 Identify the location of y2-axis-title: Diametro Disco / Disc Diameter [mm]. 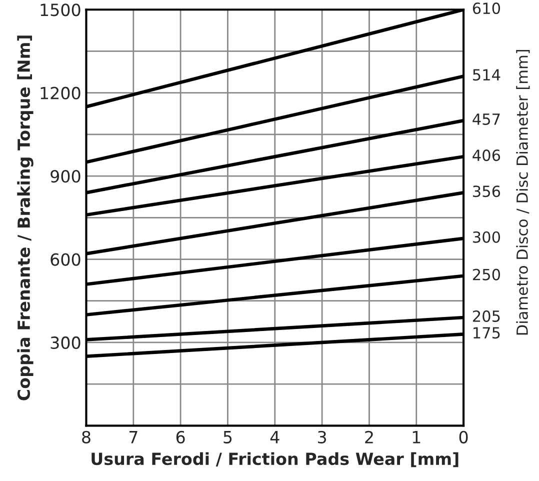
(523, 192).